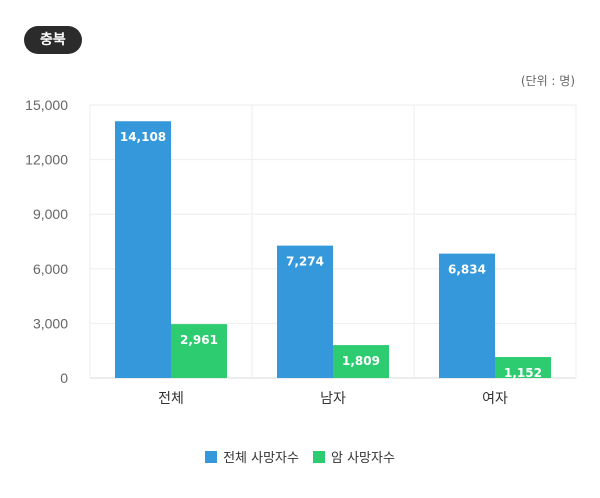  I want to click on x-category-label: 전체, so click(171, 399).